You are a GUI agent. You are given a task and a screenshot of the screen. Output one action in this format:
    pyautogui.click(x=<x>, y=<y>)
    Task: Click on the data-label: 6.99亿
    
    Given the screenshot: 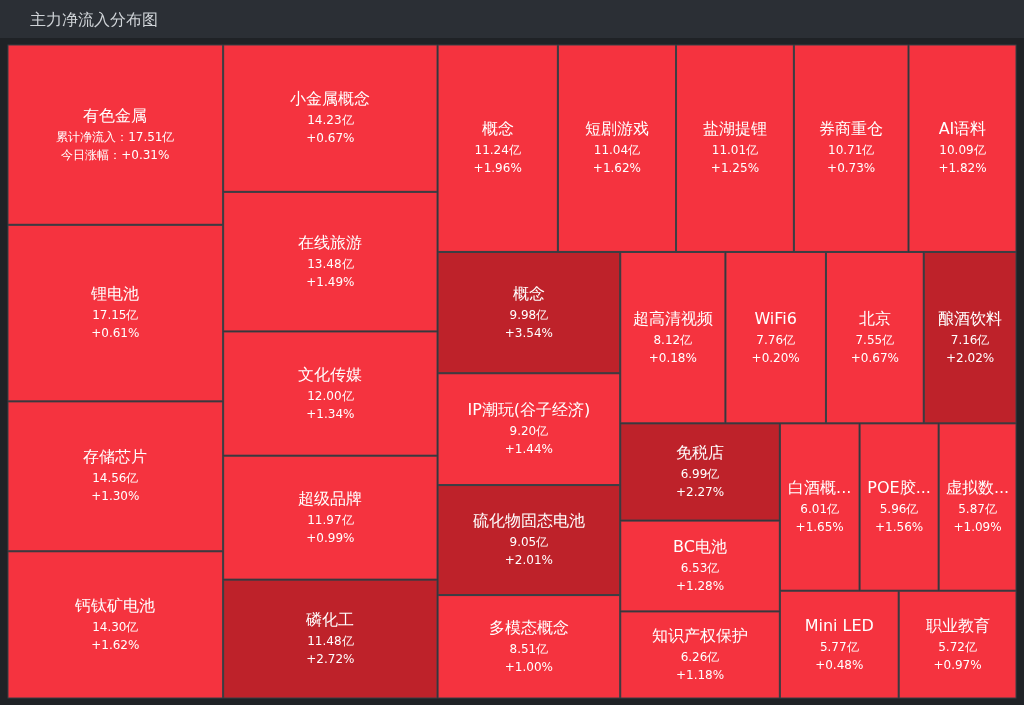 What is the action you would take?
    pyautogui.click(x=700, y=473)
    